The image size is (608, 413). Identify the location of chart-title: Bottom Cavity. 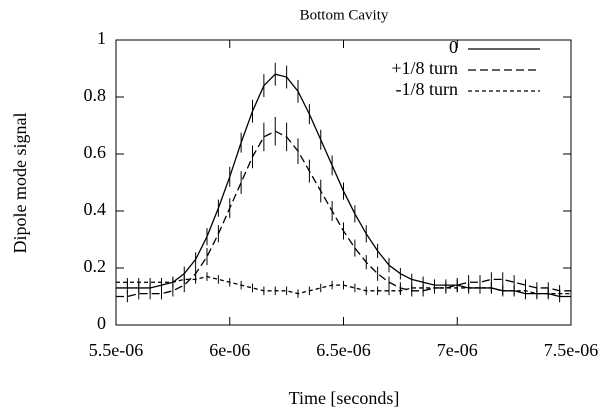
(344, 15).